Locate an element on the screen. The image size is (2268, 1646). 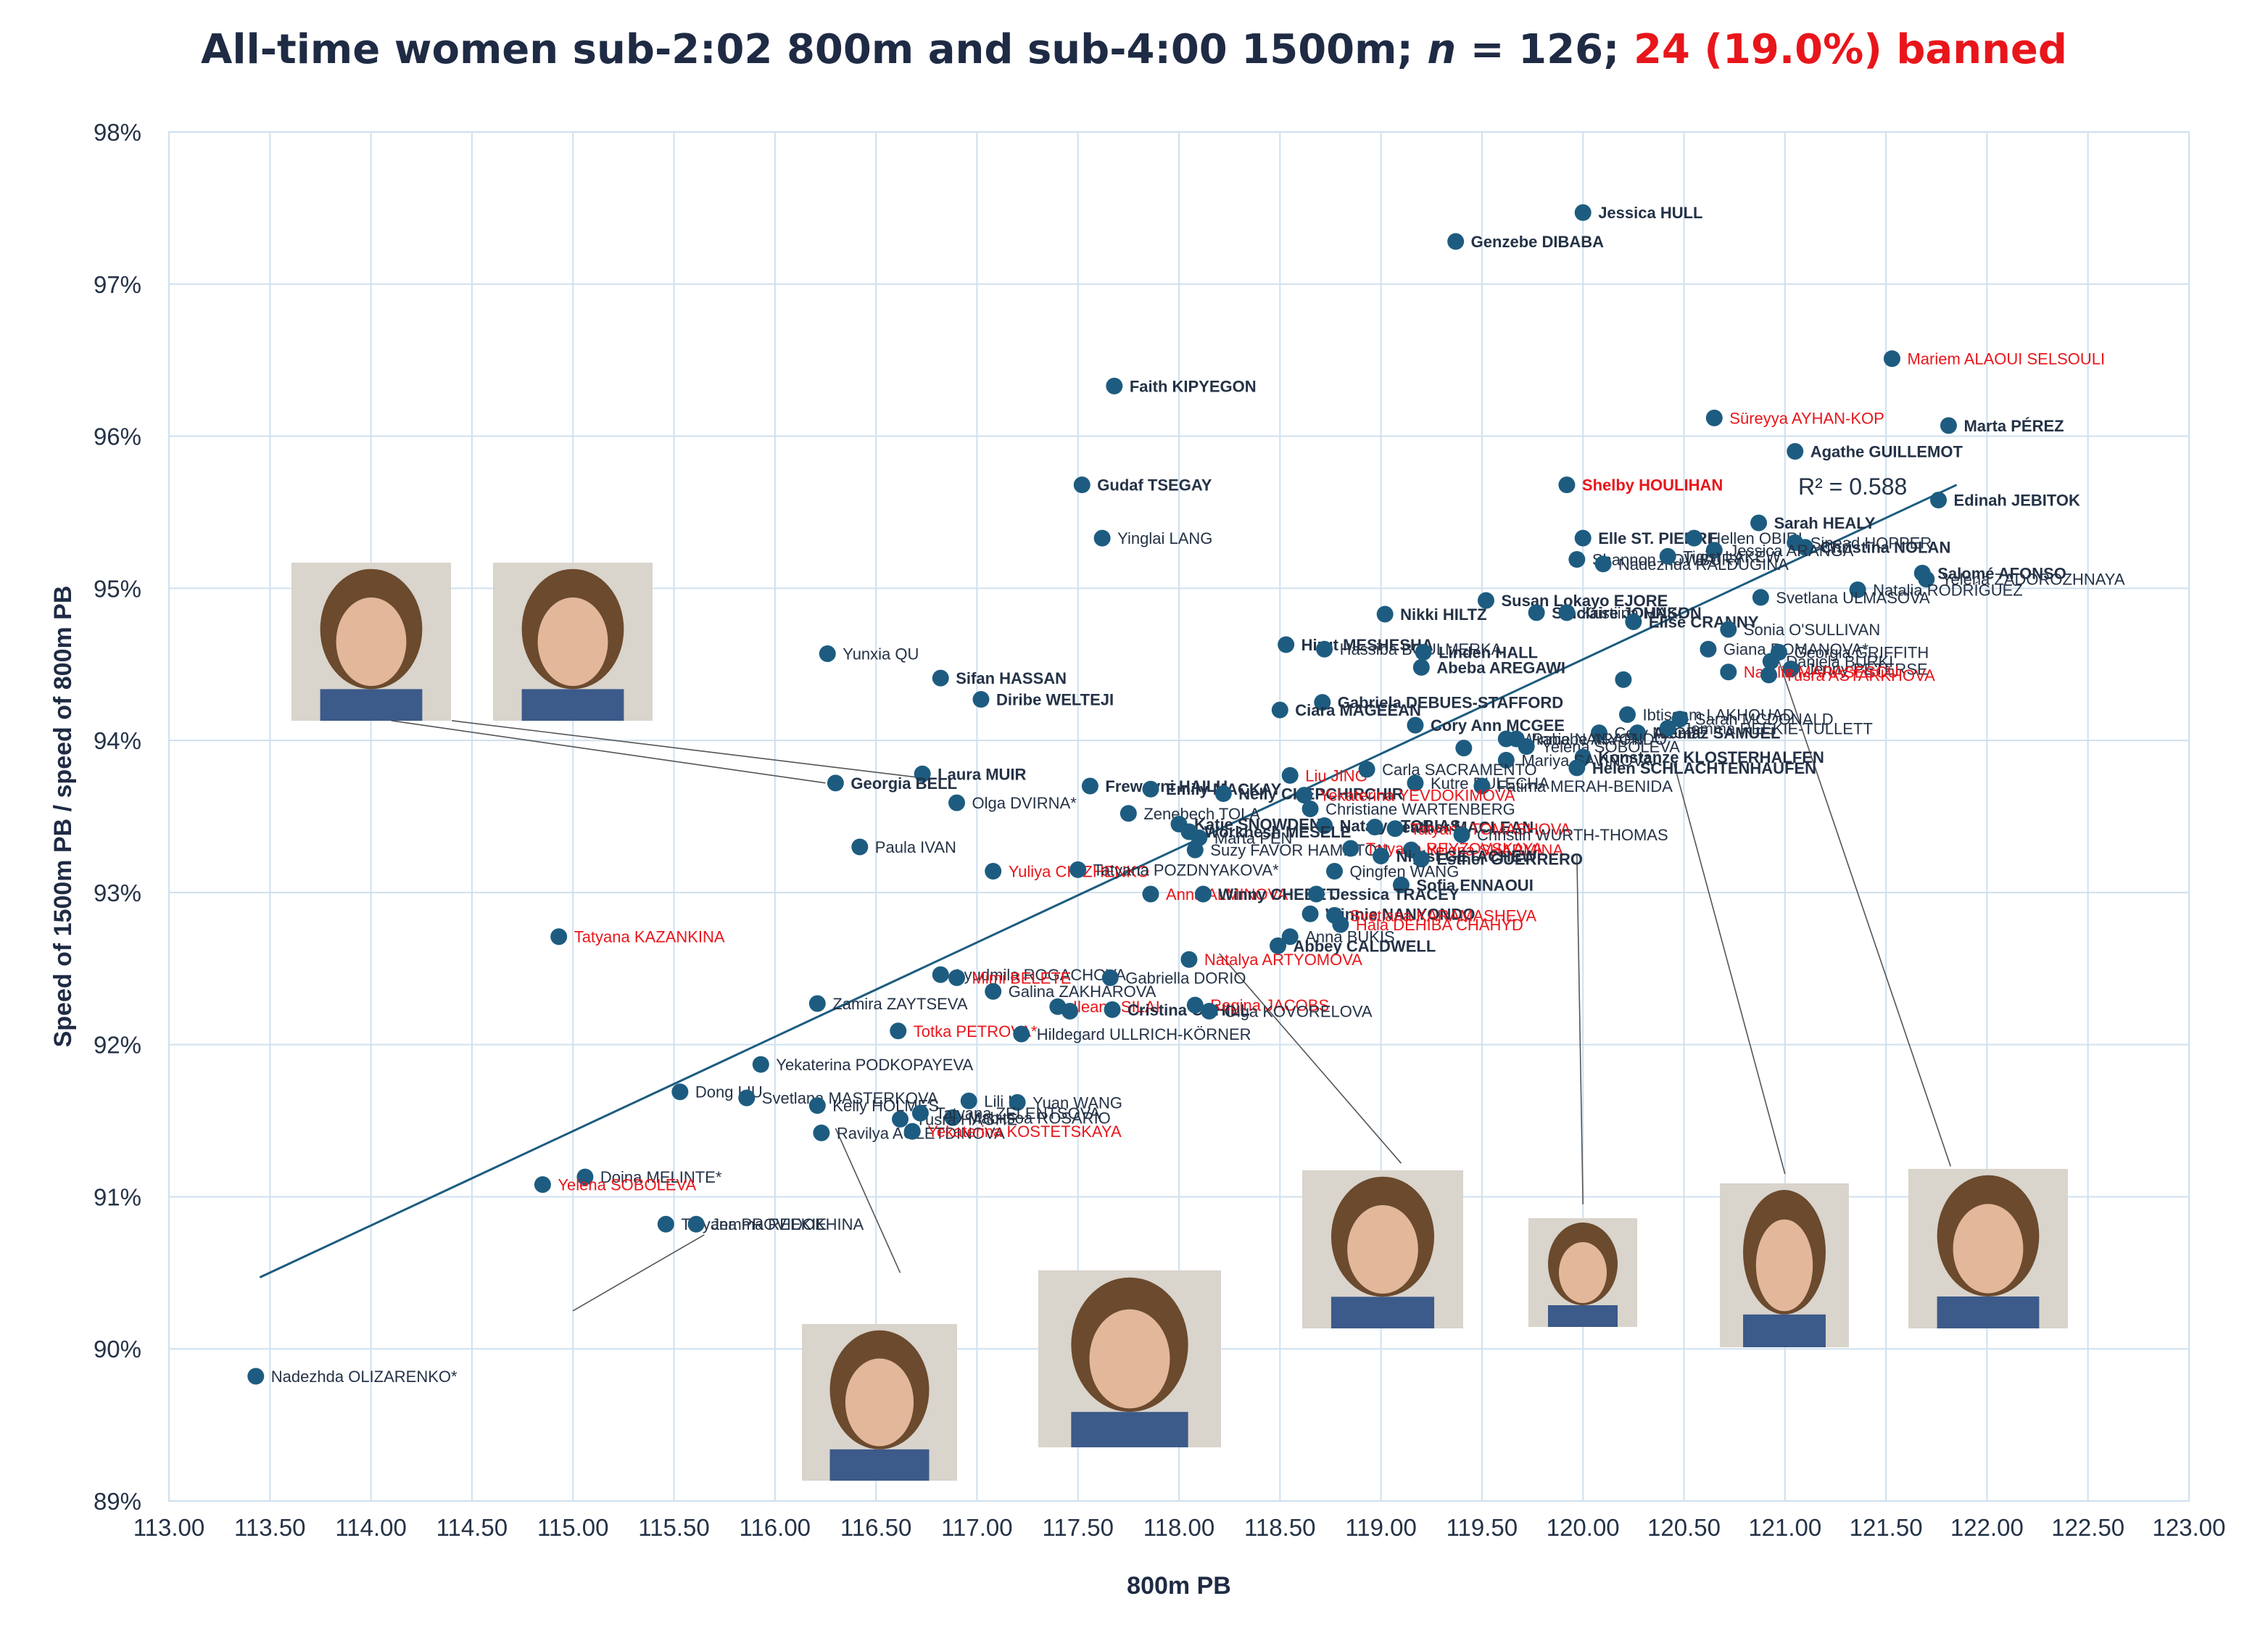
point-label: Sarah MCDONALD is located at coordinates (1764, 720).